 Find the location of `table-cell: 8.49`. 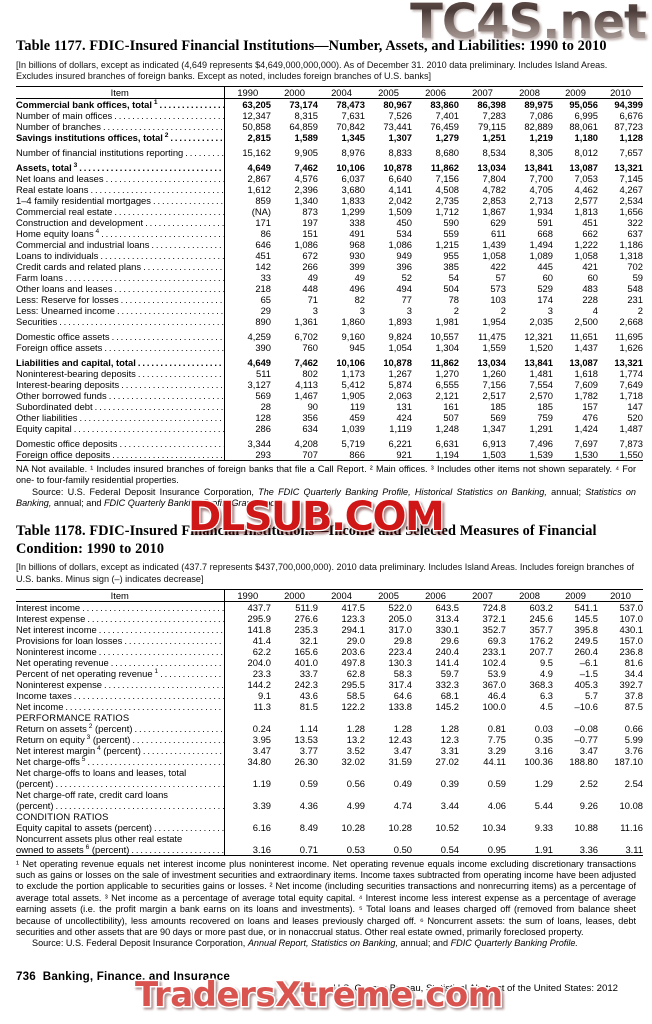

table-cell: 8.49 is located at coordinates (308, 827).